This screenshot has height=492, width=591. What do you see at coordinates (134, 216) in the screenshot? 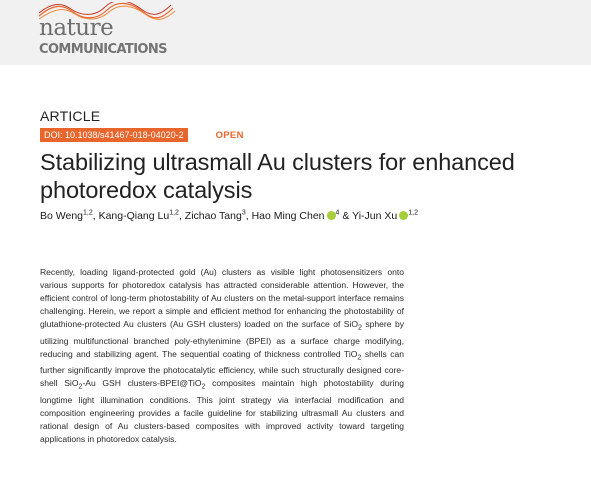
I see `author-name: Kang-Qiang Lu` at bounding box center [134, 216].